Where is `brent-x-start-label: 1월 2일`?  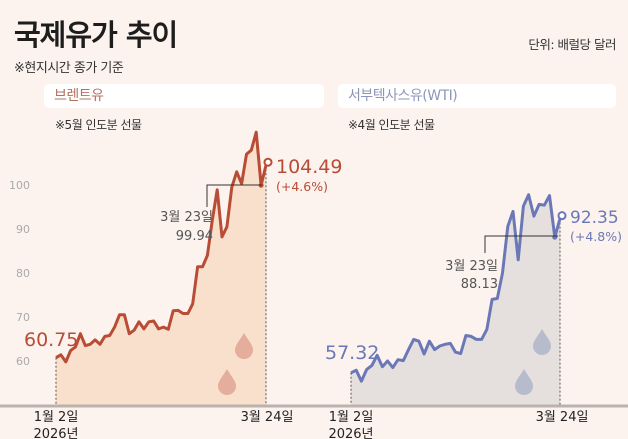 brent-x-start-label: 1월 2일 is located at coordinates (56, 417).